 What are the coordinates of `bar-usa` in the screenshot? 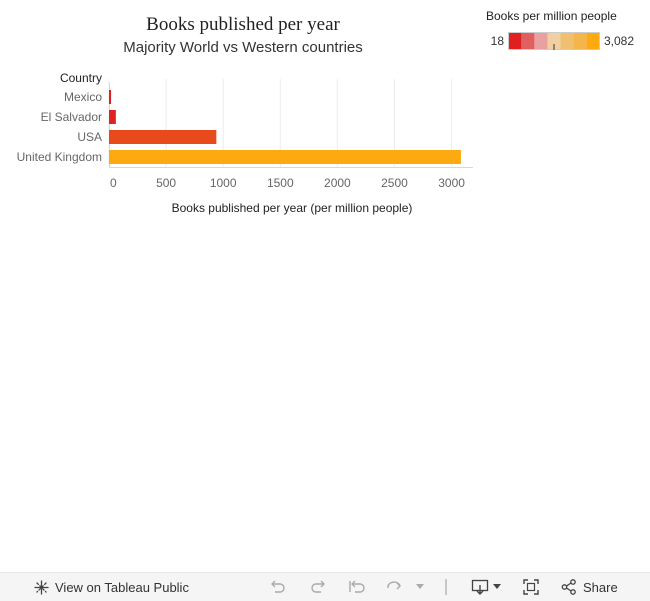 It's located at (163, 137).